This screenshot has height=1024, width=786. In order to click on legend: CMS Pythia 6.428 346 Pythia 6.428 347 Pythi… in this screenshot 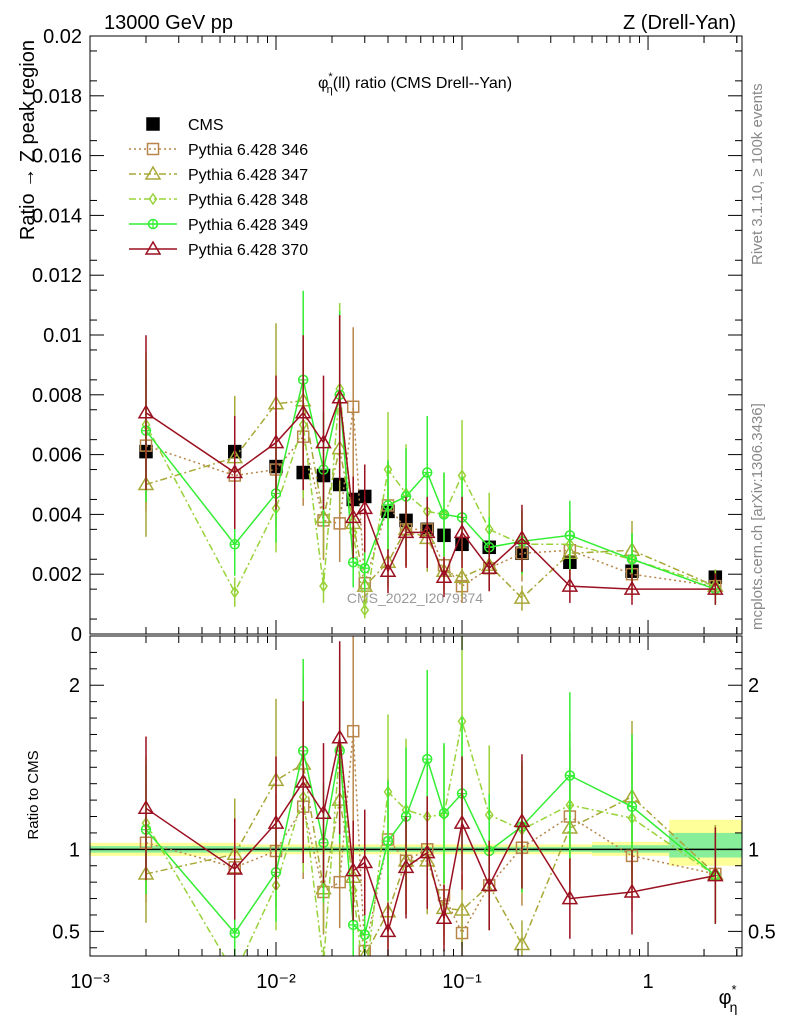, I will do `click(218, 188)`.